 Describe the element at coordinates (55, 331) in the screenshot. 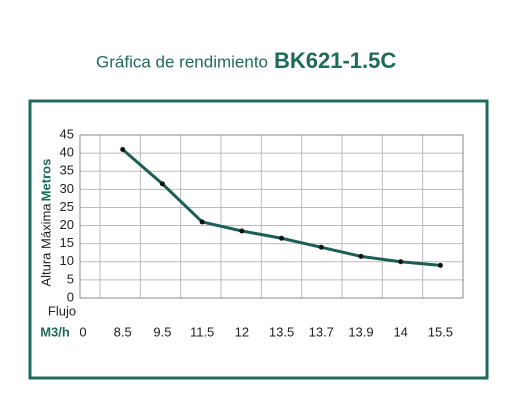

I see `x-unit: M3/h` at that location.